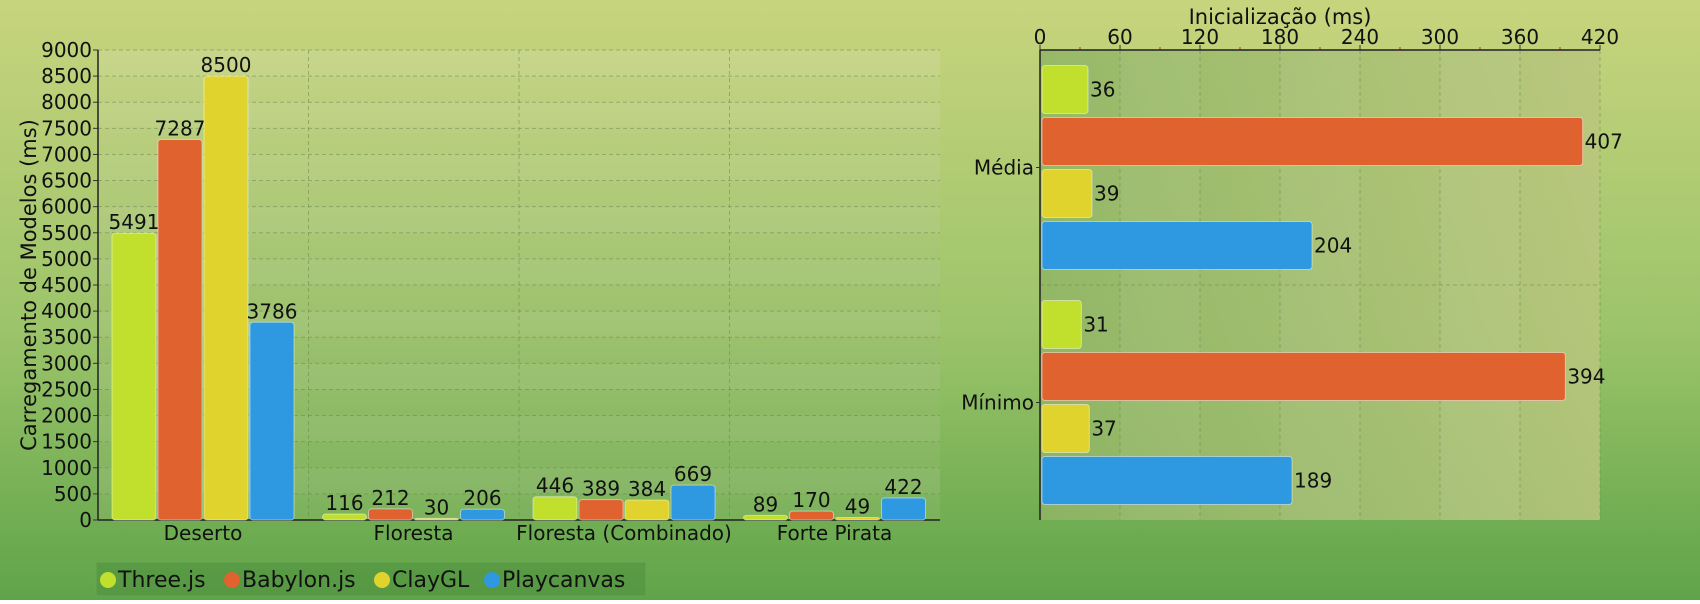 This screenshot has width=1700, height=604. Describe the element at coordinates (66, 128) in the screenshot. I see `y-tick-label: 7500` at that location.